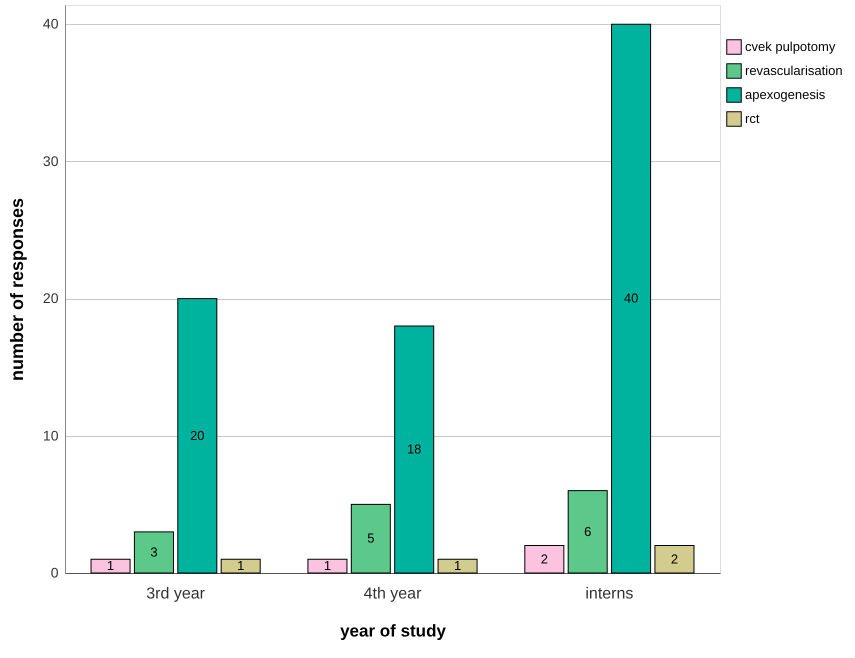  What do you see at coordinates (54, 572) in the screenshot?
I see `y-tick-label: 0` at bounding box center [54, 572].